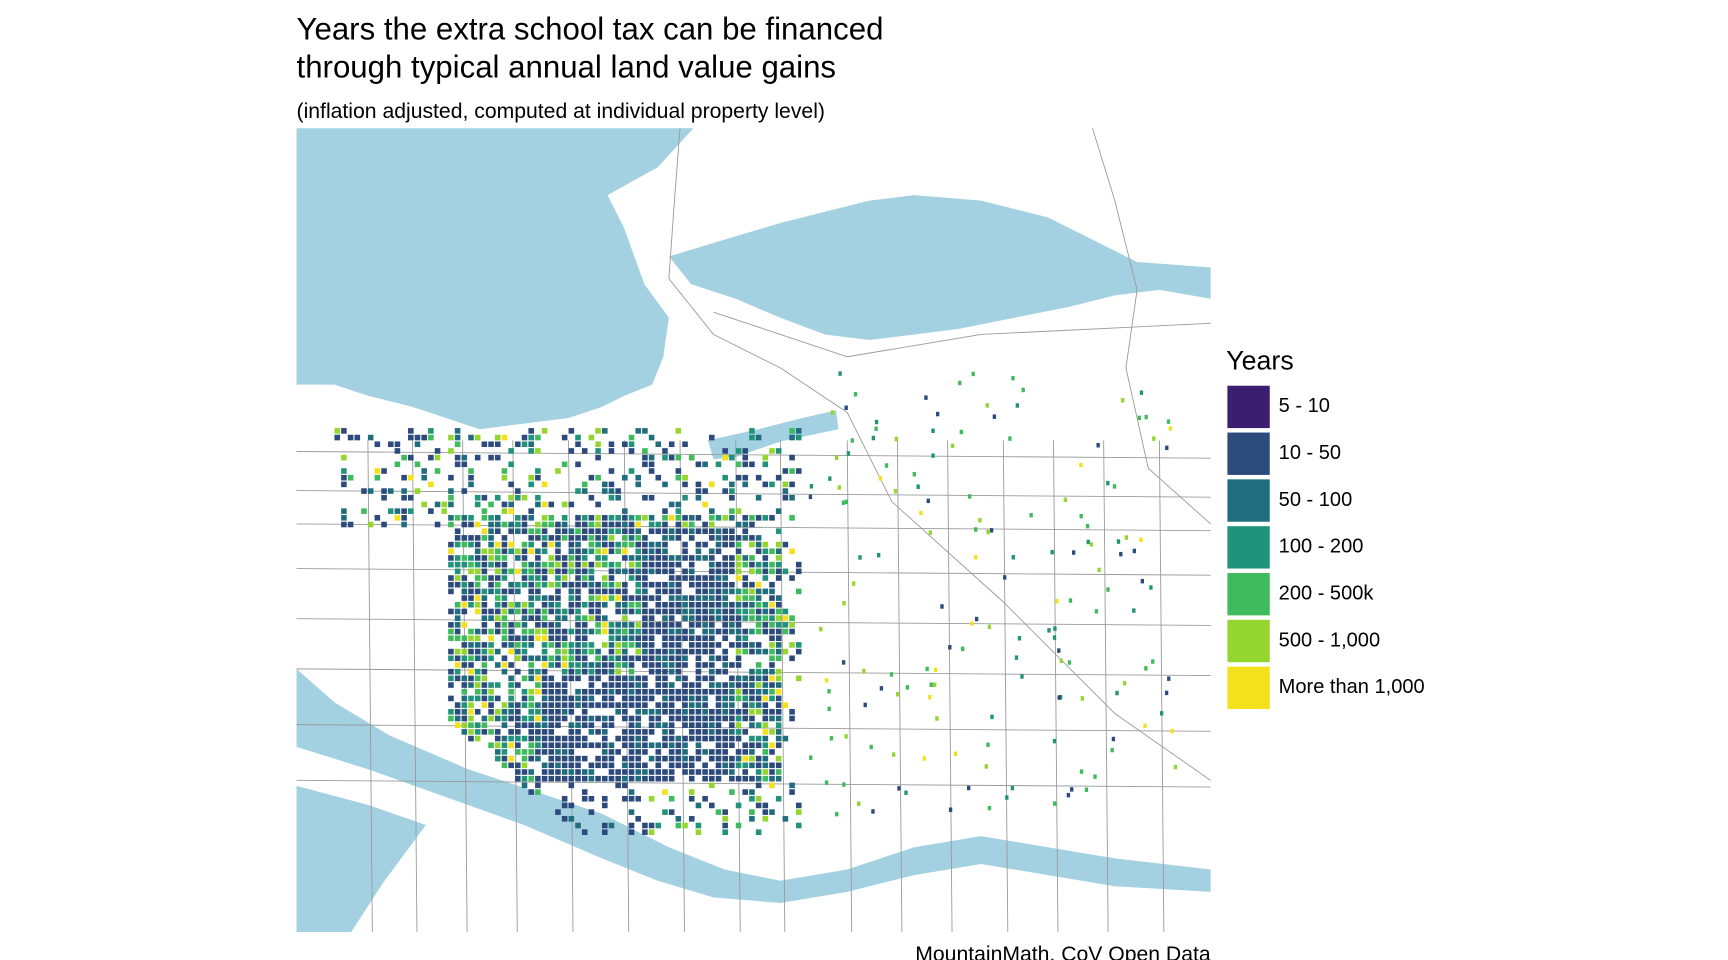 This screenshot has width=1728, height=960. I want to click on sea-island-water, so click(361, 858).